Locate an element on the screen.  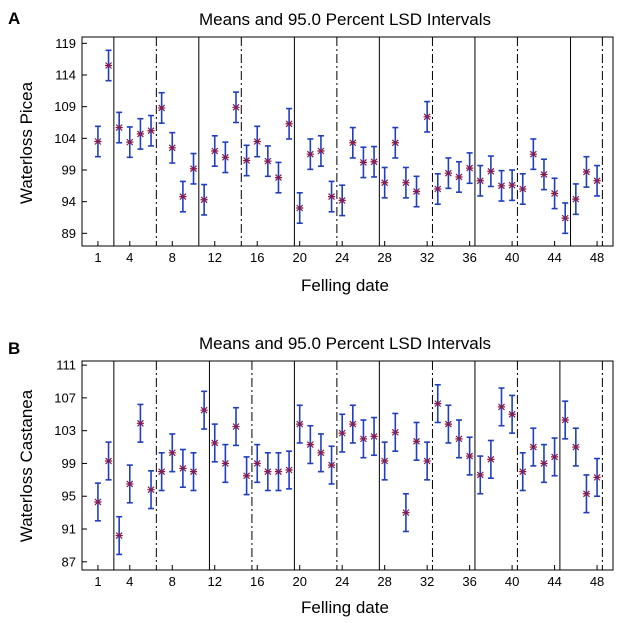
chart-b-y-tick-label: 103 is located at coordinates (65, 430).